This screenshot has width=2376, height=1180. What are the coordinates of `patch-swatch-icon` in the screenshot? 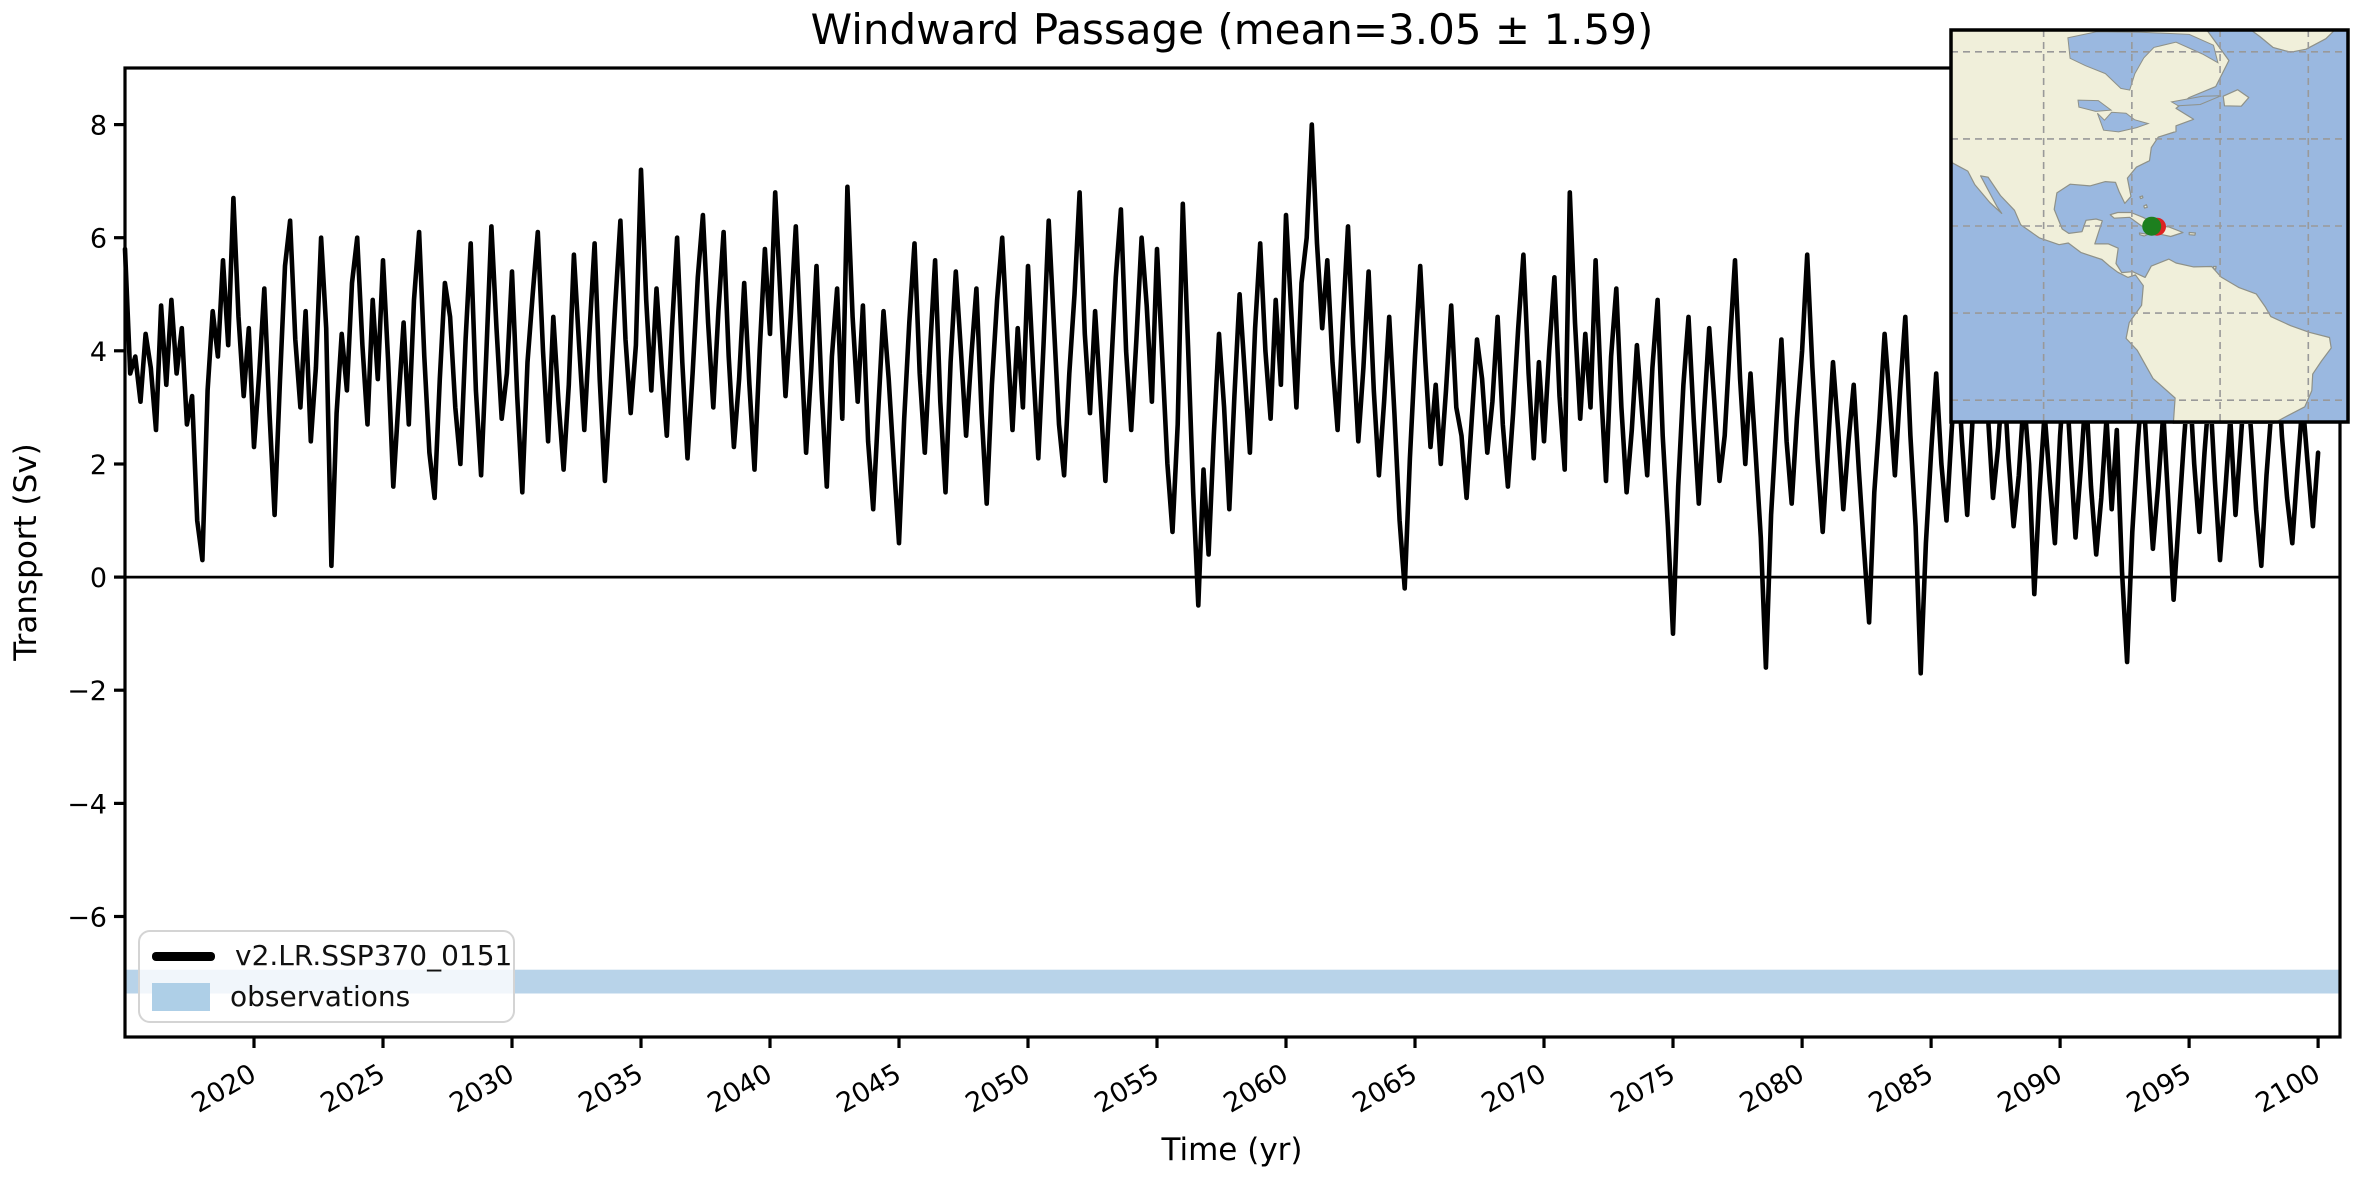 It's located at (181, 996).